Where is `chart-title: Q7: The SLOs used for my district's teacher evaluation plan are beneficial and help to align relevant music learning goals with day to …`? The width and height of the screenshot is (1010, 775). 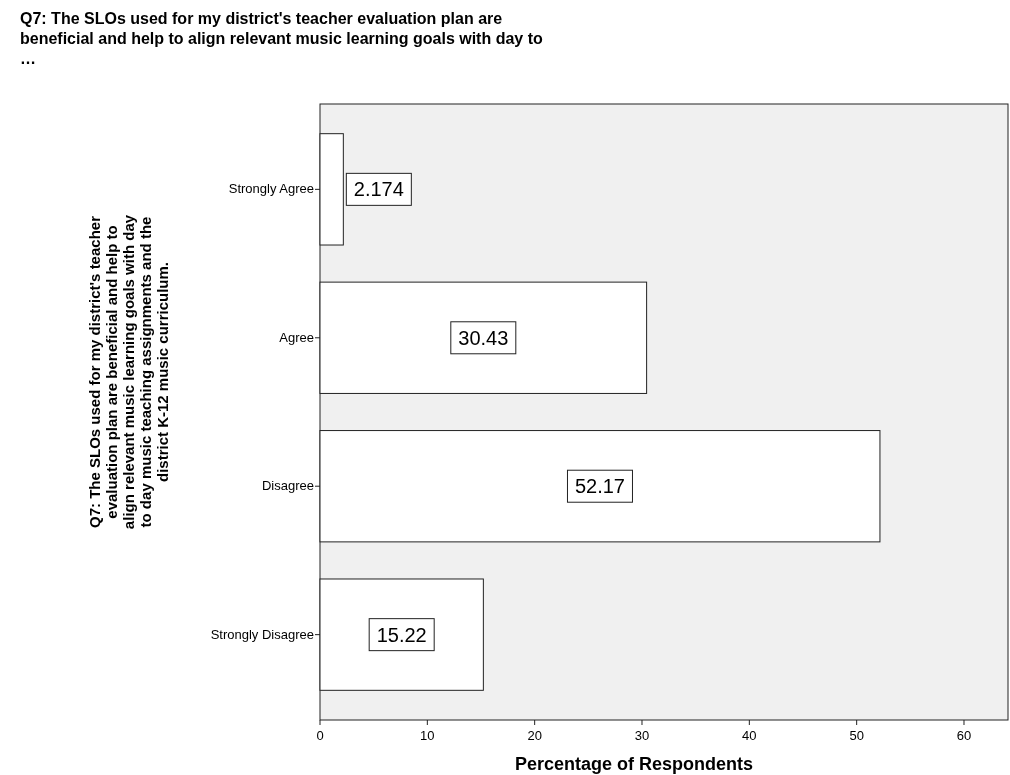 chart-title: Q7: The SLOs used for my district's teacher evaluation plan are beneficial and help to align relevant music learning goals with day to … is located at coordinates (281, 38).